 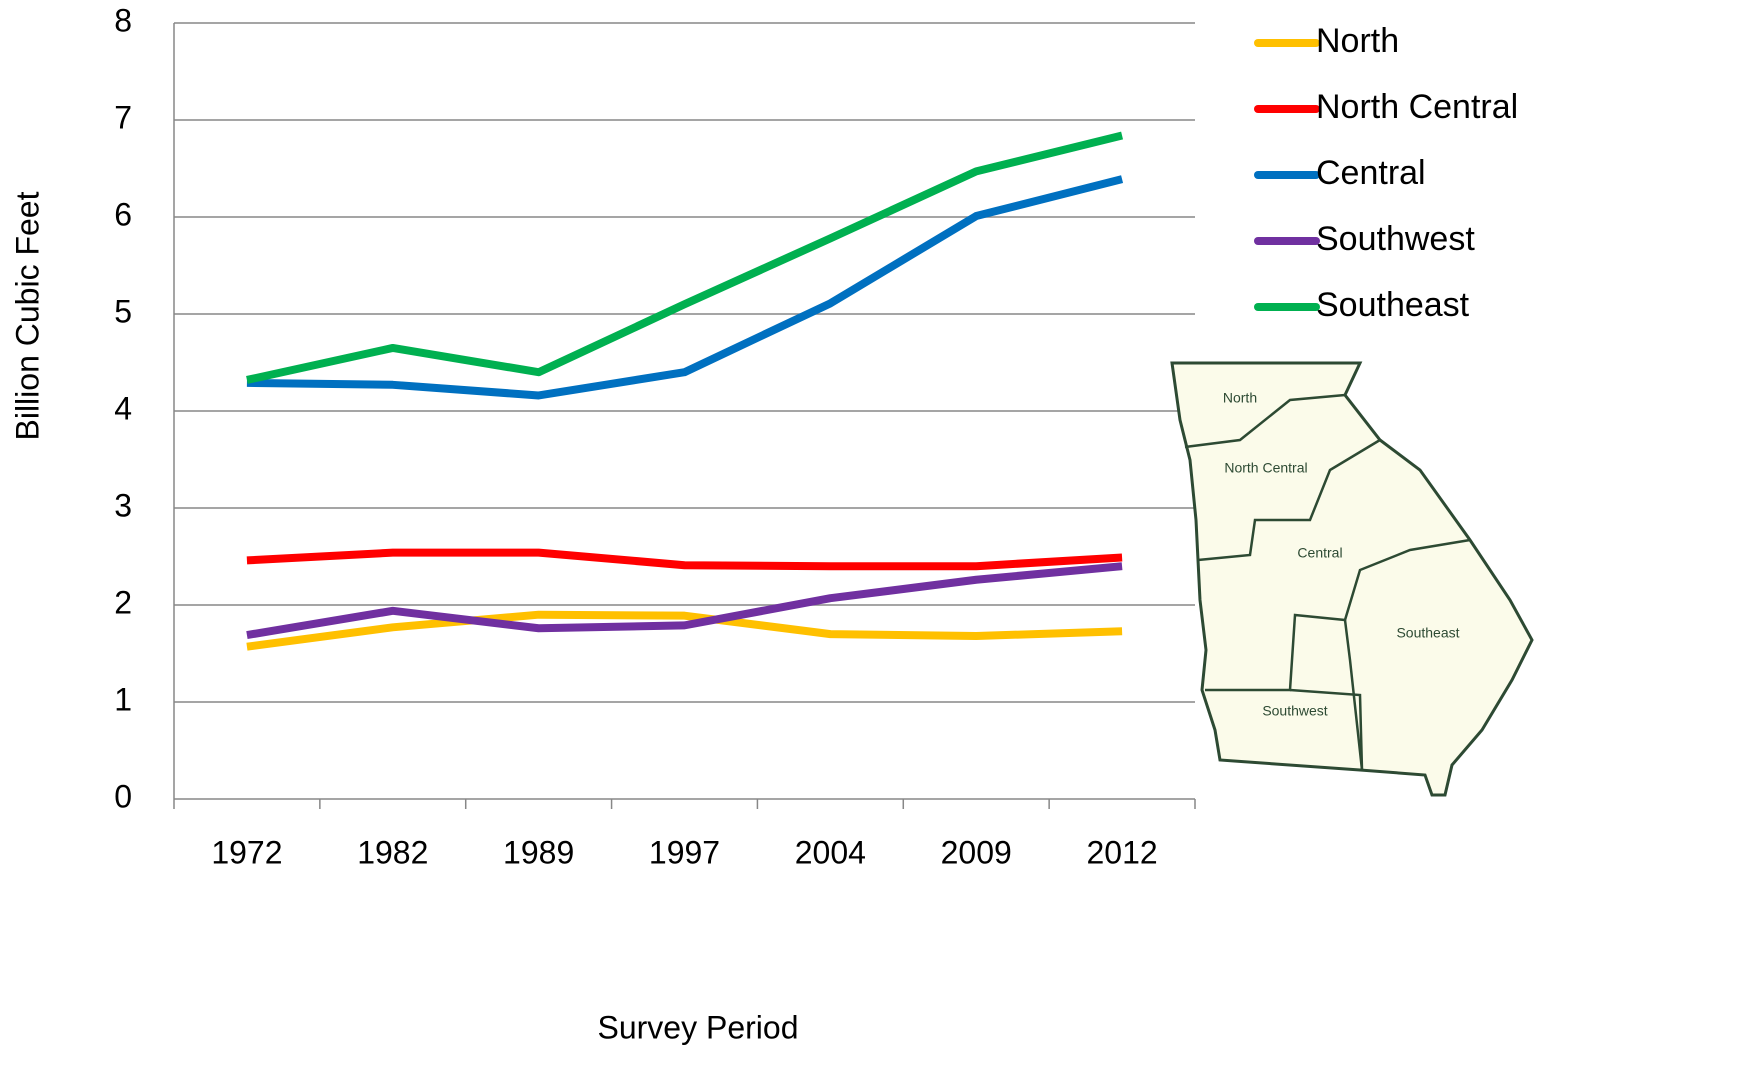 I want to click on map-outline, so click(x=1352, y=579).